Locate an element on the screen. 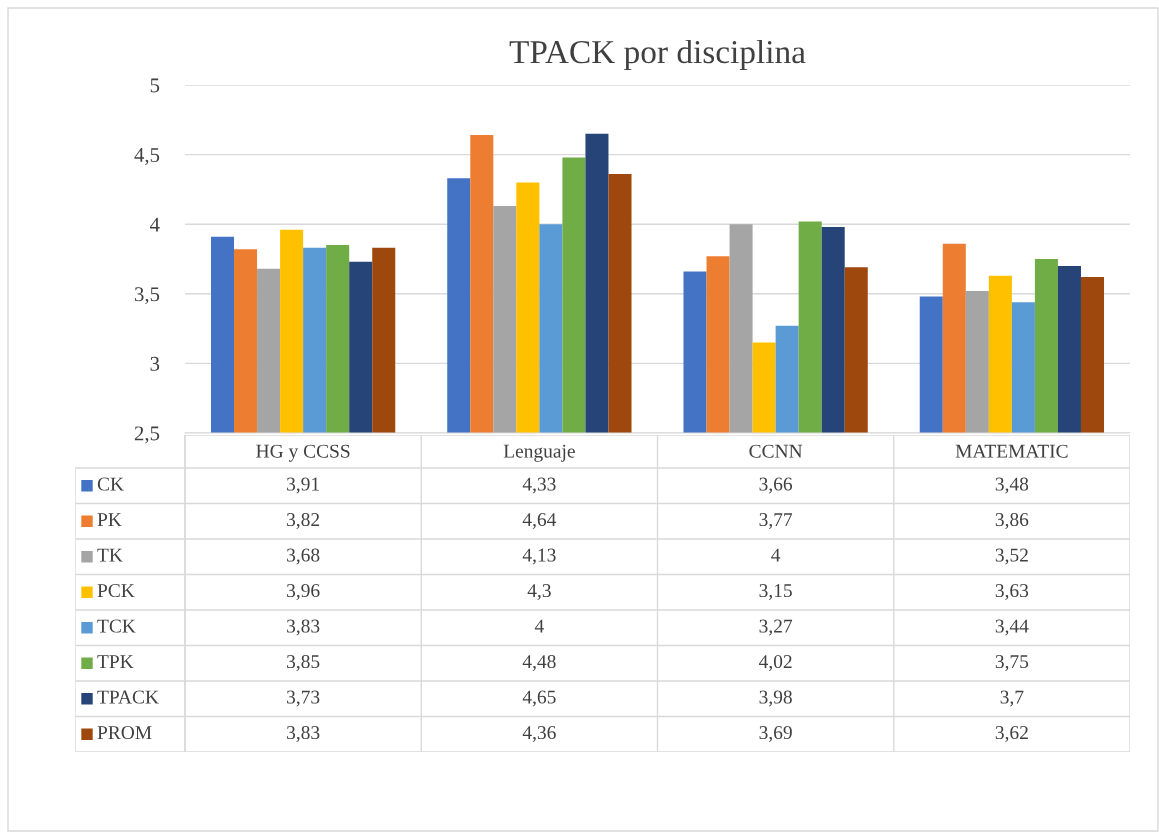  legend-label: TCK is located at coordinates (116, 626).